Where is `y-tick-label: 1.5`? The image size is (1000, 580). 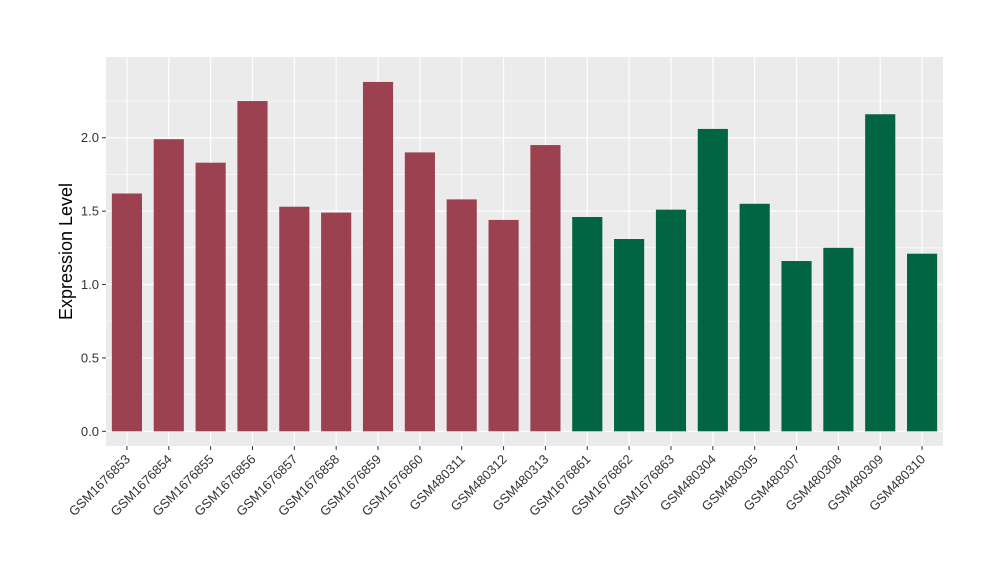 y-tick-label: 1.5 is located at coordinates (90, 211).